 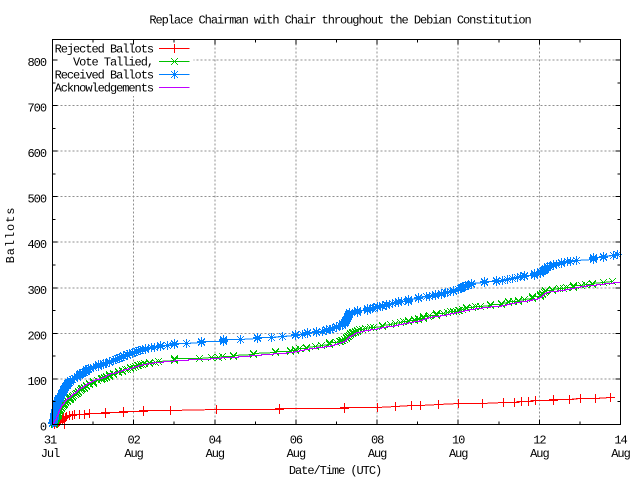 I want to click on svg-text: 04, so click(x=215, y=441).